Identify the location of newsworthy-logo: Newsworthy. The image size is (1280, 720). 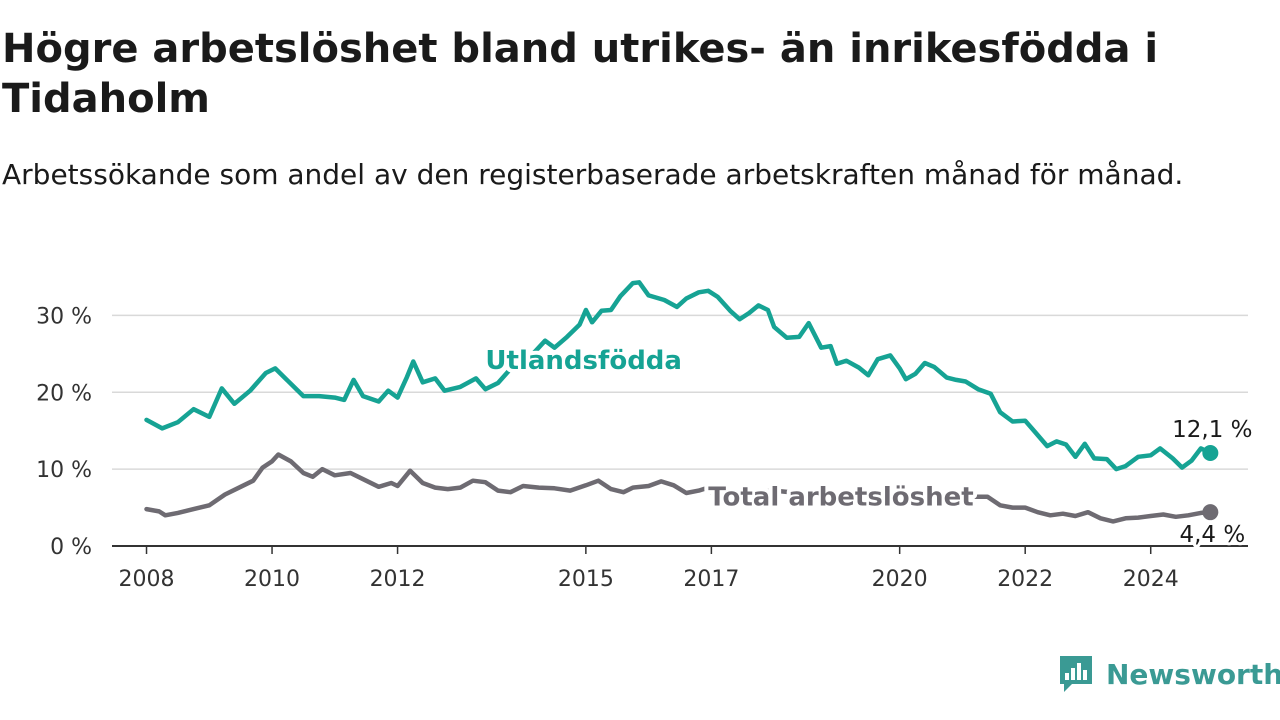
(1169, 674).